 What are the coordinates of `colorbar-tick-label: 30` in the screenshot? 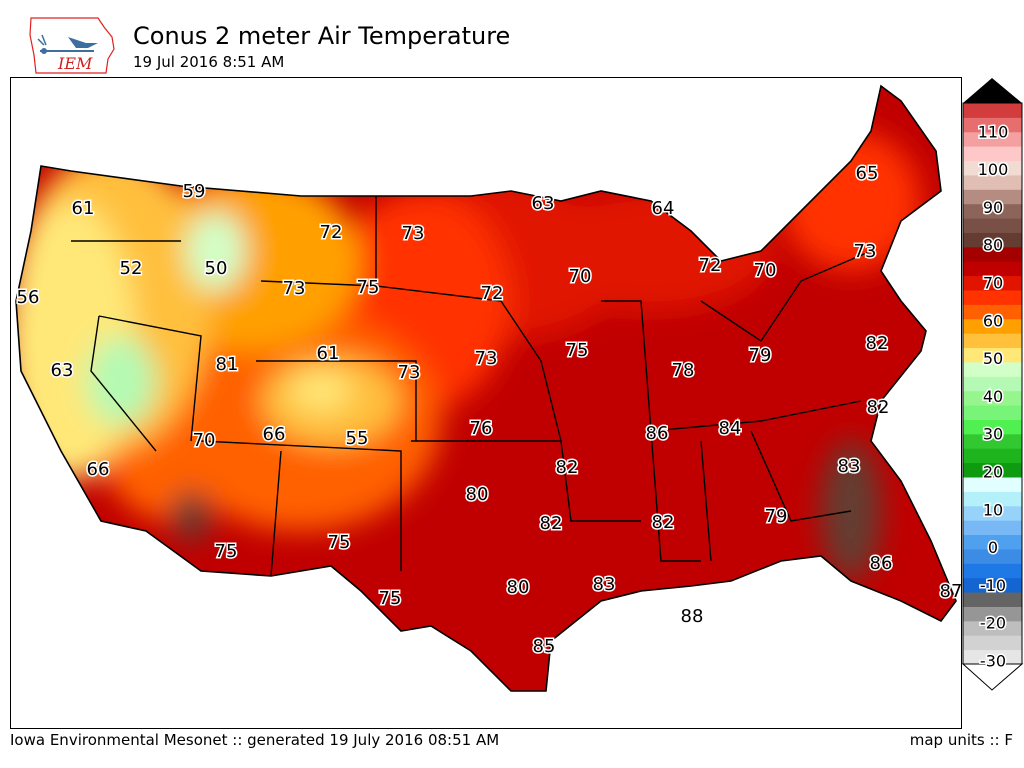 It's located at (993, 434).